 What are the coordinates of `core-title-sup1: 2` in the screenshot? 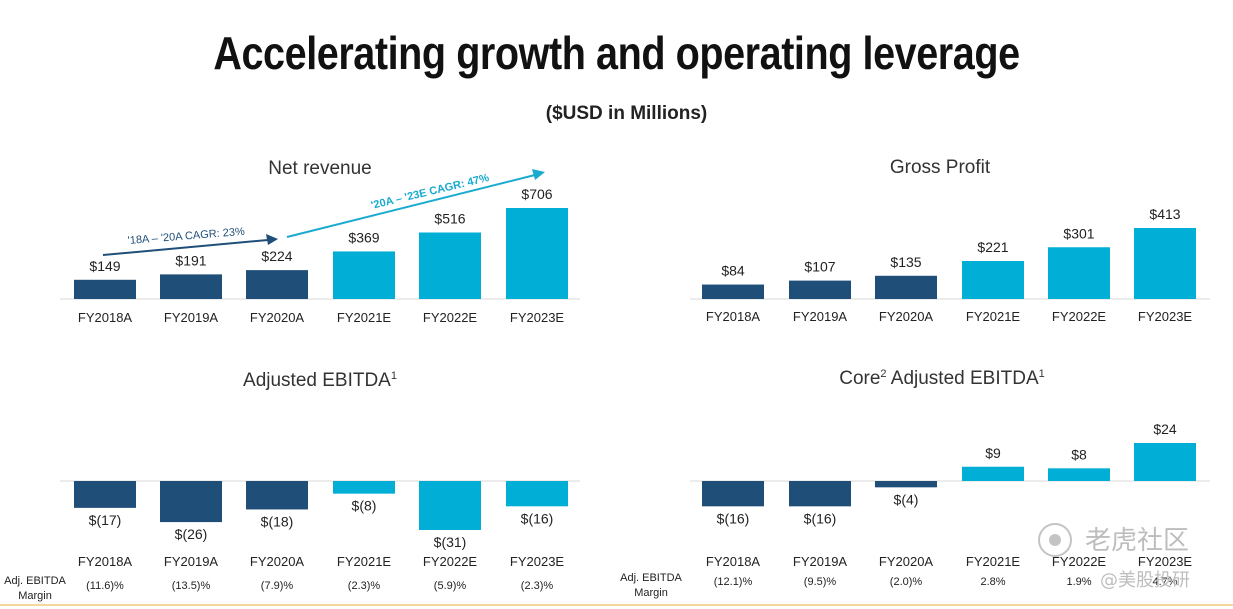 It's located at (883, 374).